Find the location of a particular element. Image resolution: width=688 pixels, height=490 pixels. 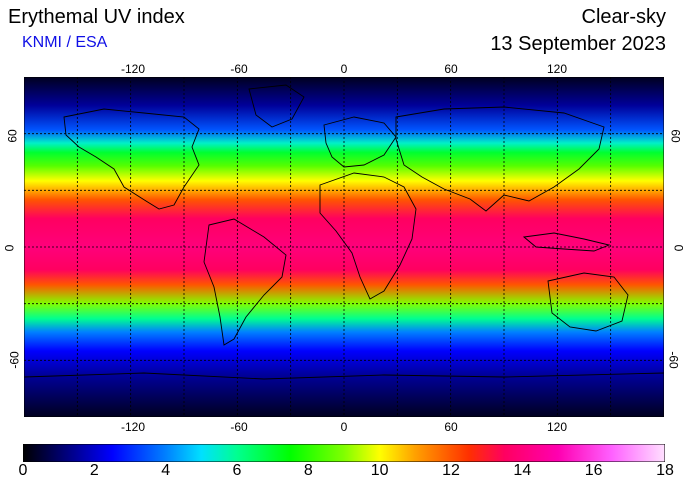

greenland-outline is located at coordinates (276, 106).